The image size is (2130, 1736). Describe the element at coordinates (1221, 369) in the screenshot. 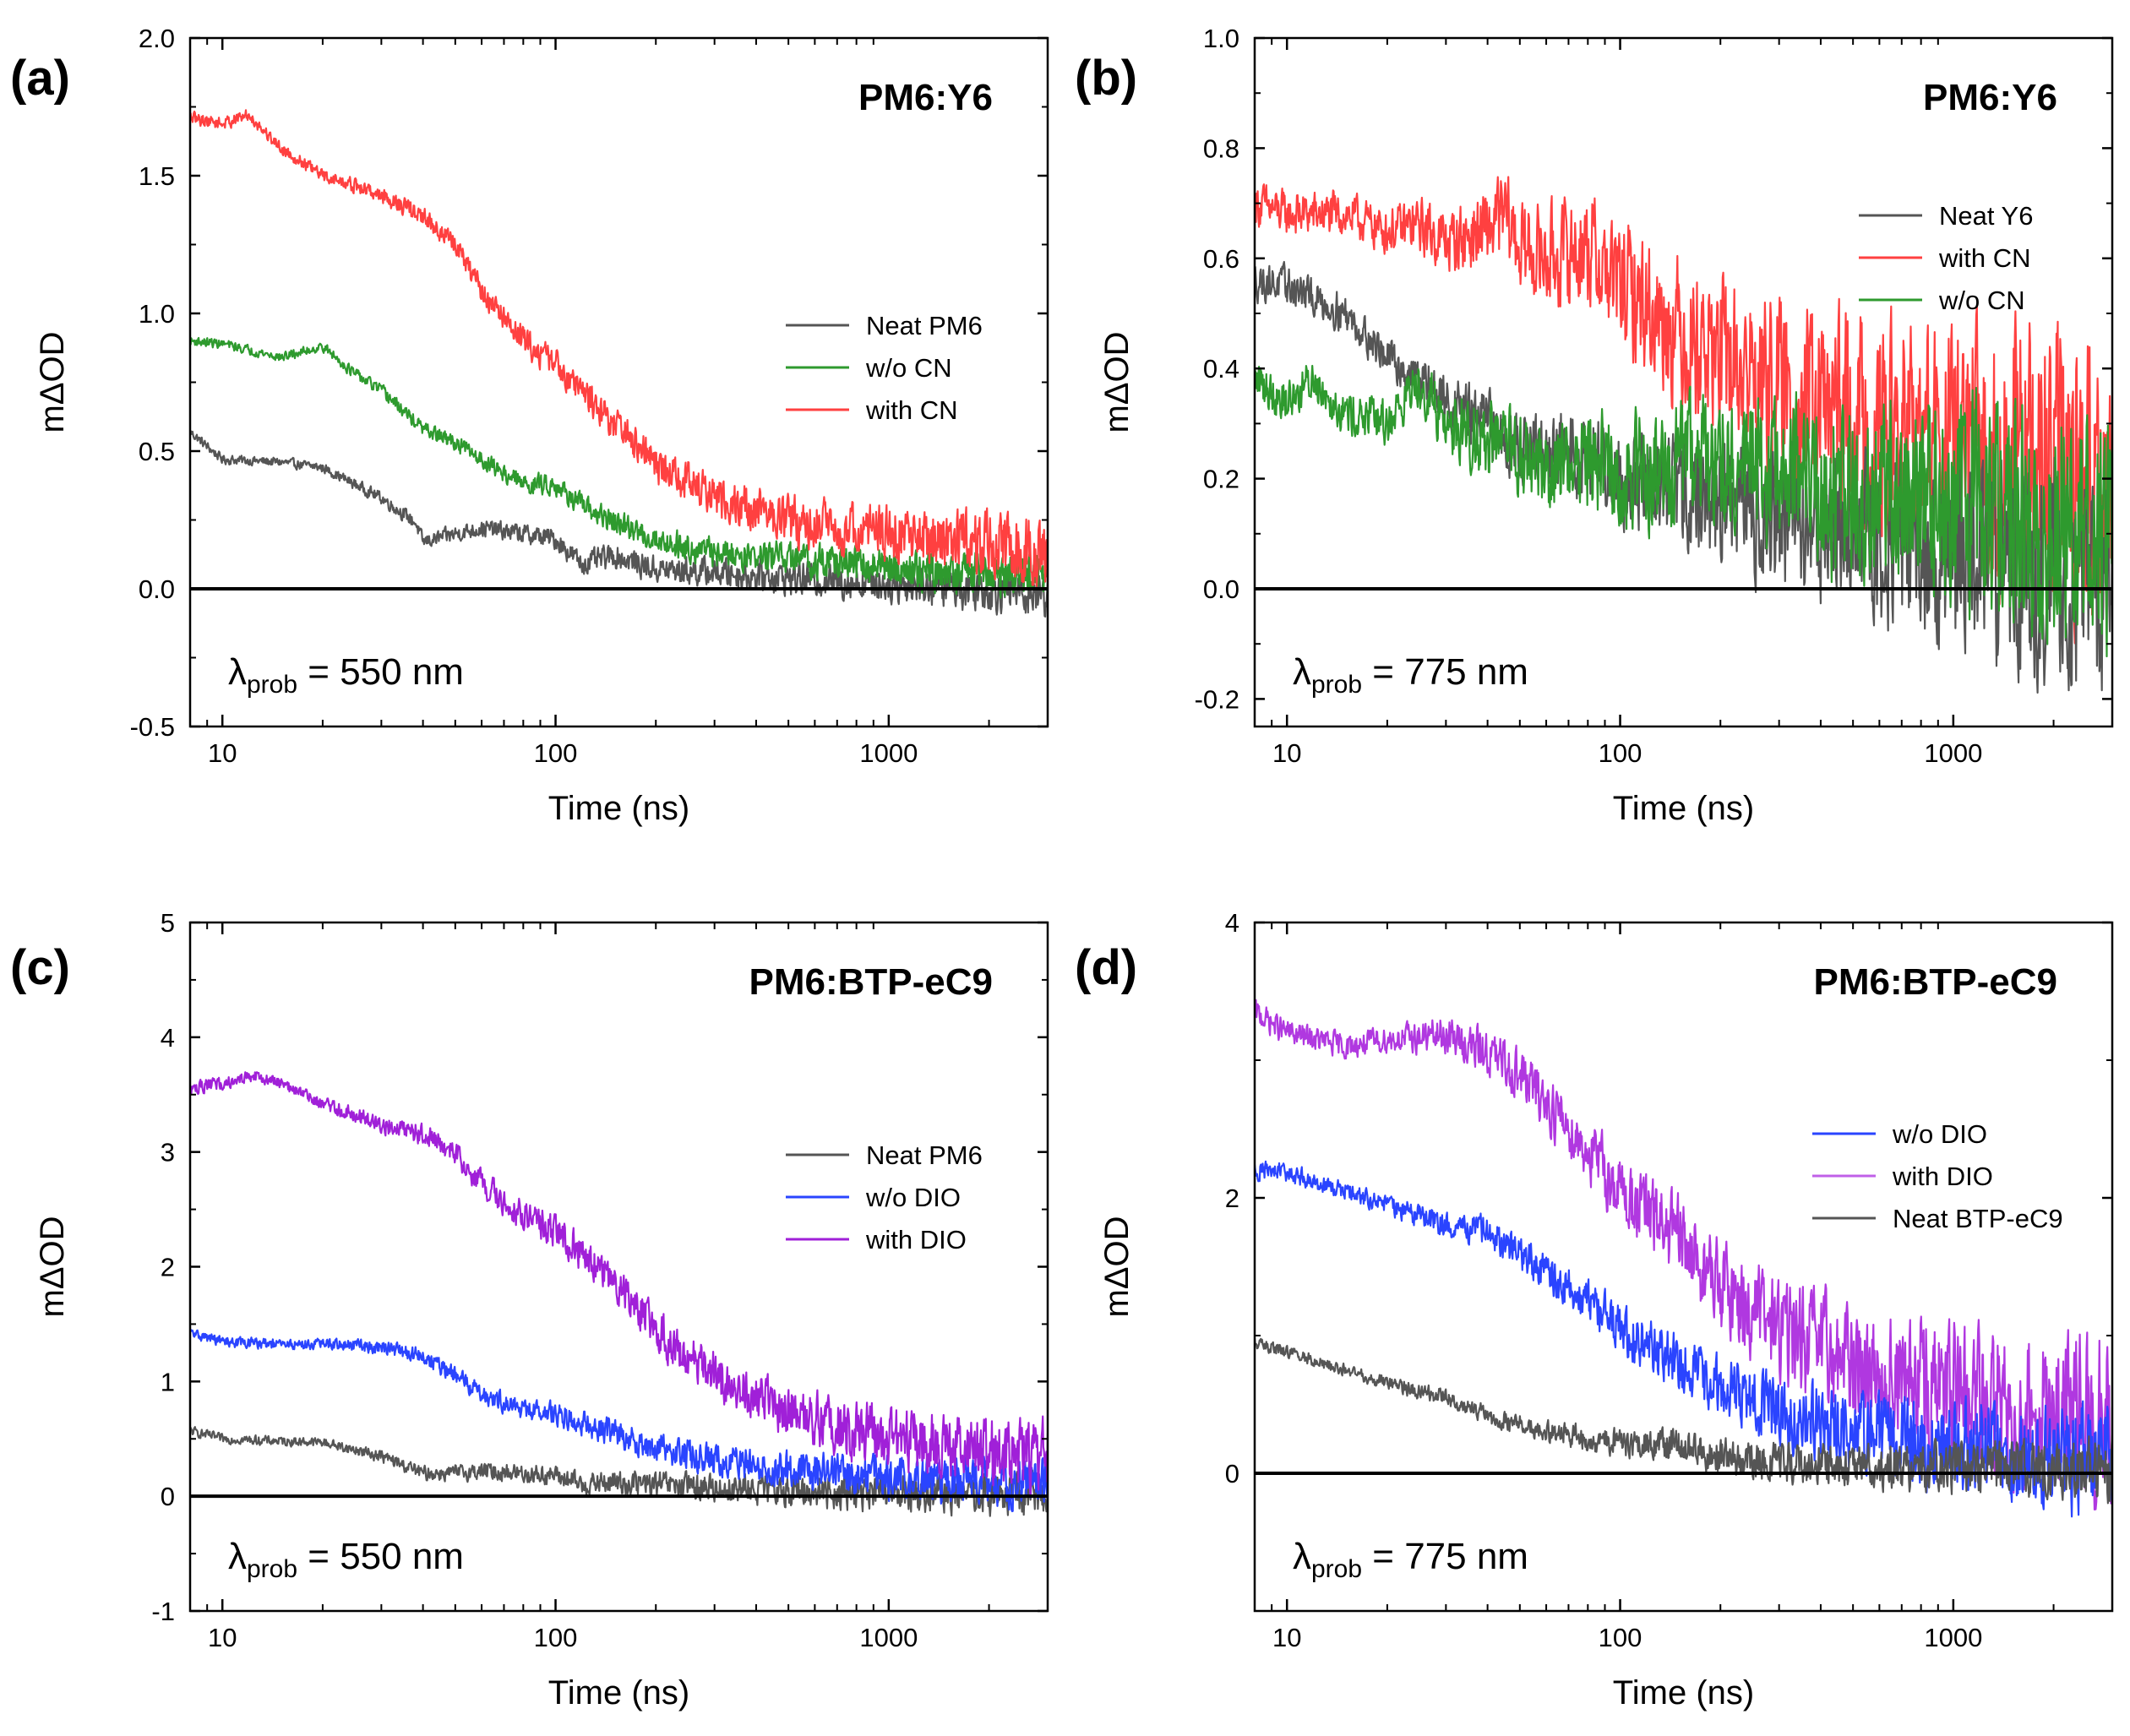

I see `y-tick-label: 0.4` at that location.